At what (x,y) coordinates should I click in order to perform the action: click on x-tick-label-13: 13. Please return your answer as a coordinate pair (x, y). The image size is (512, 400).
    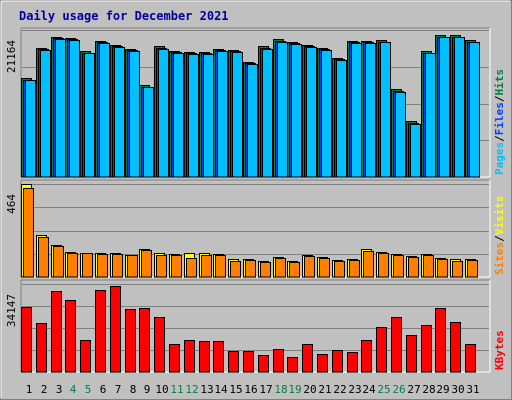
    Looking at the image, I should click on (206, 389).